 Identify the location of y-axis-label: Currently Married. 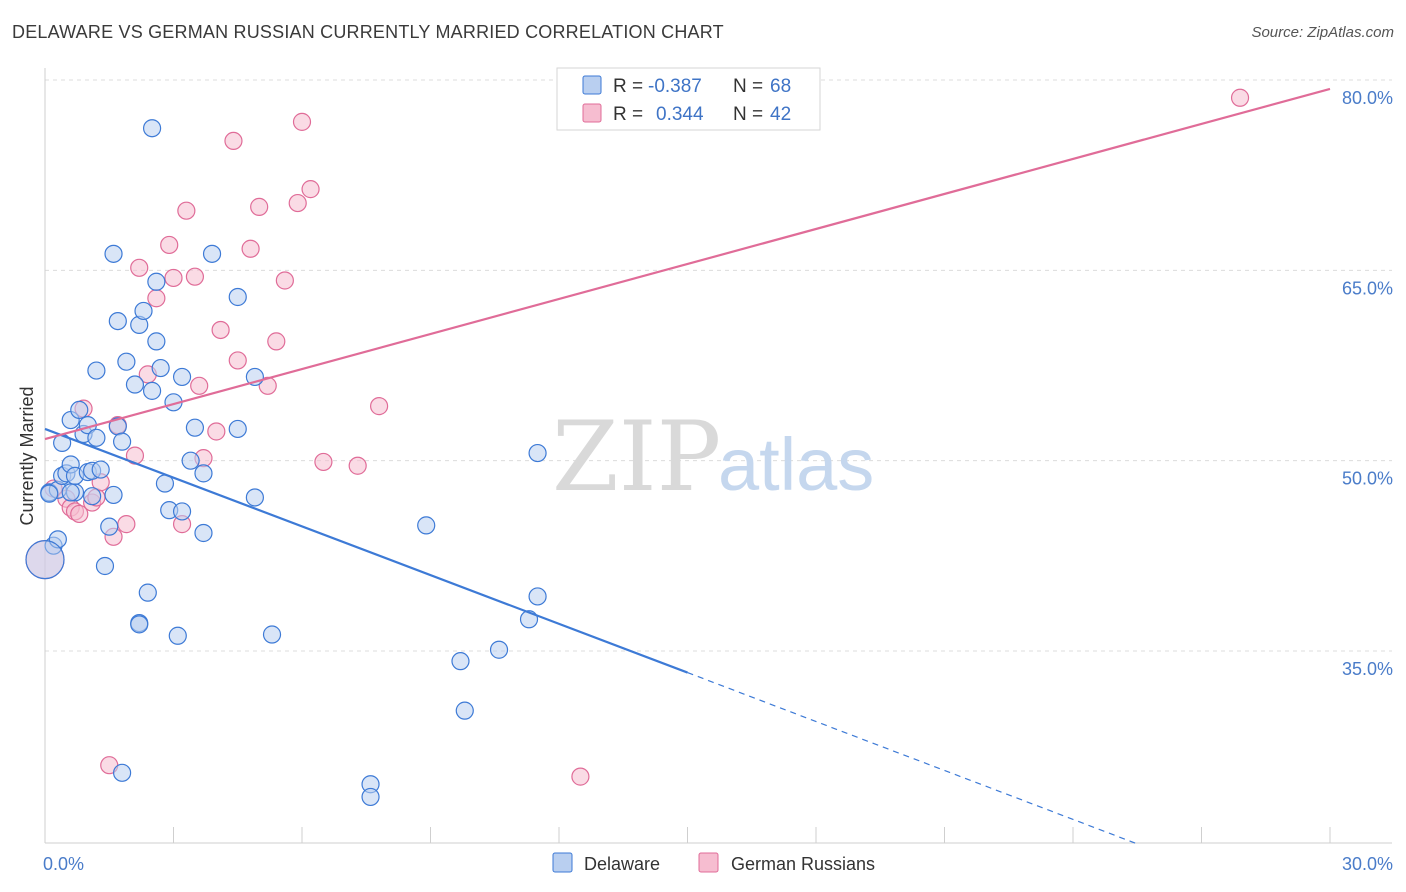
(27, 455).